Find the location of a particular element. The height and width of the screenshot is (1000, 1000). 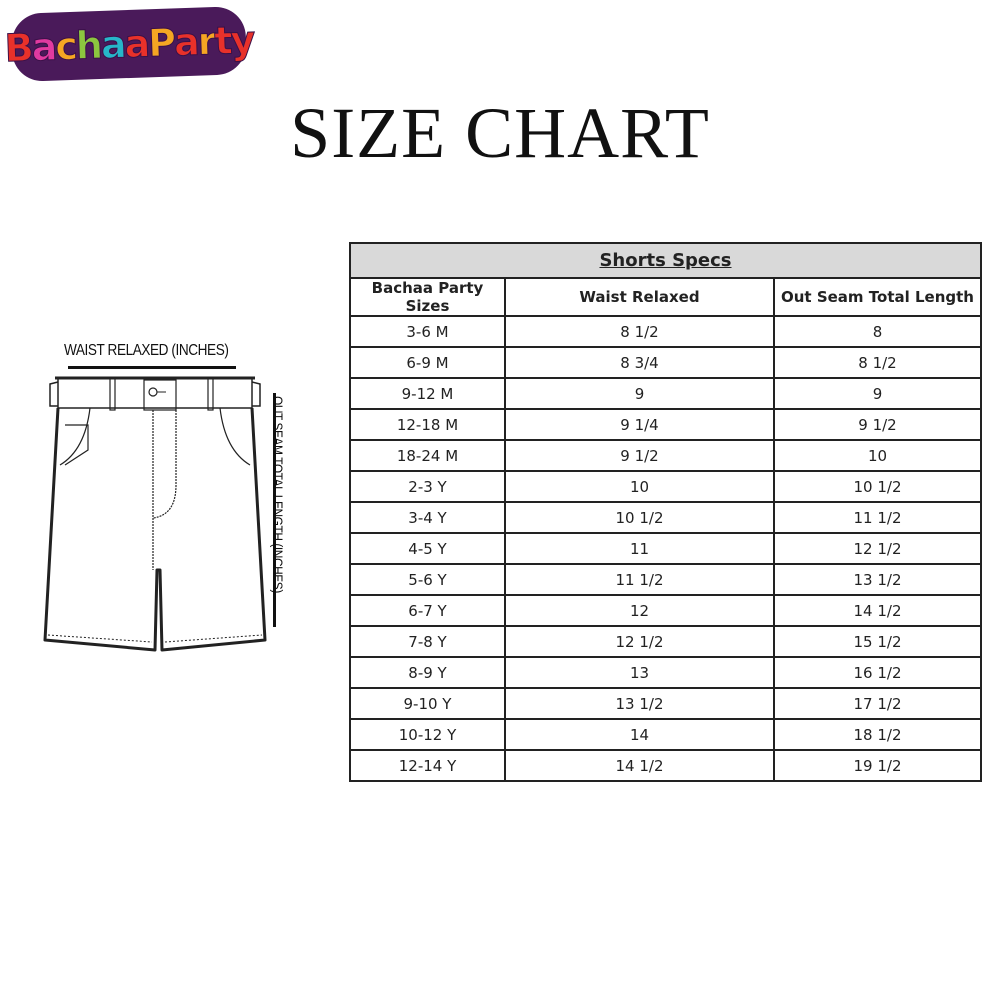

cell-waist: 10 is located at coordinates (639, 486).